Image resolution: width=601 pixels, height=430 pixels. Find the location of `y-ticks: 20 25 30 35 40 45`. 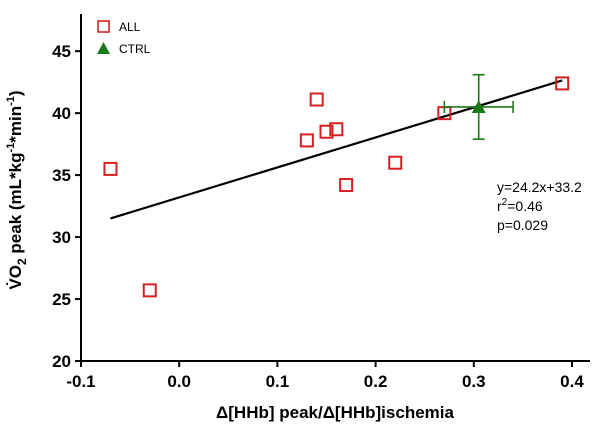

y-ticks: 20 25 30 35 40 45 is located at coordinates (66, 206).